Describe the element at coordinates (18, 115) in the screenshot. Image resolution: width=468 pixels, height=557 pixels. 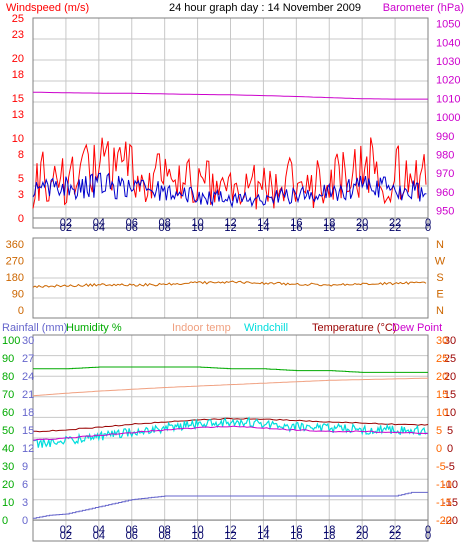
I see `windspeed-tick-label: 13` at that location.